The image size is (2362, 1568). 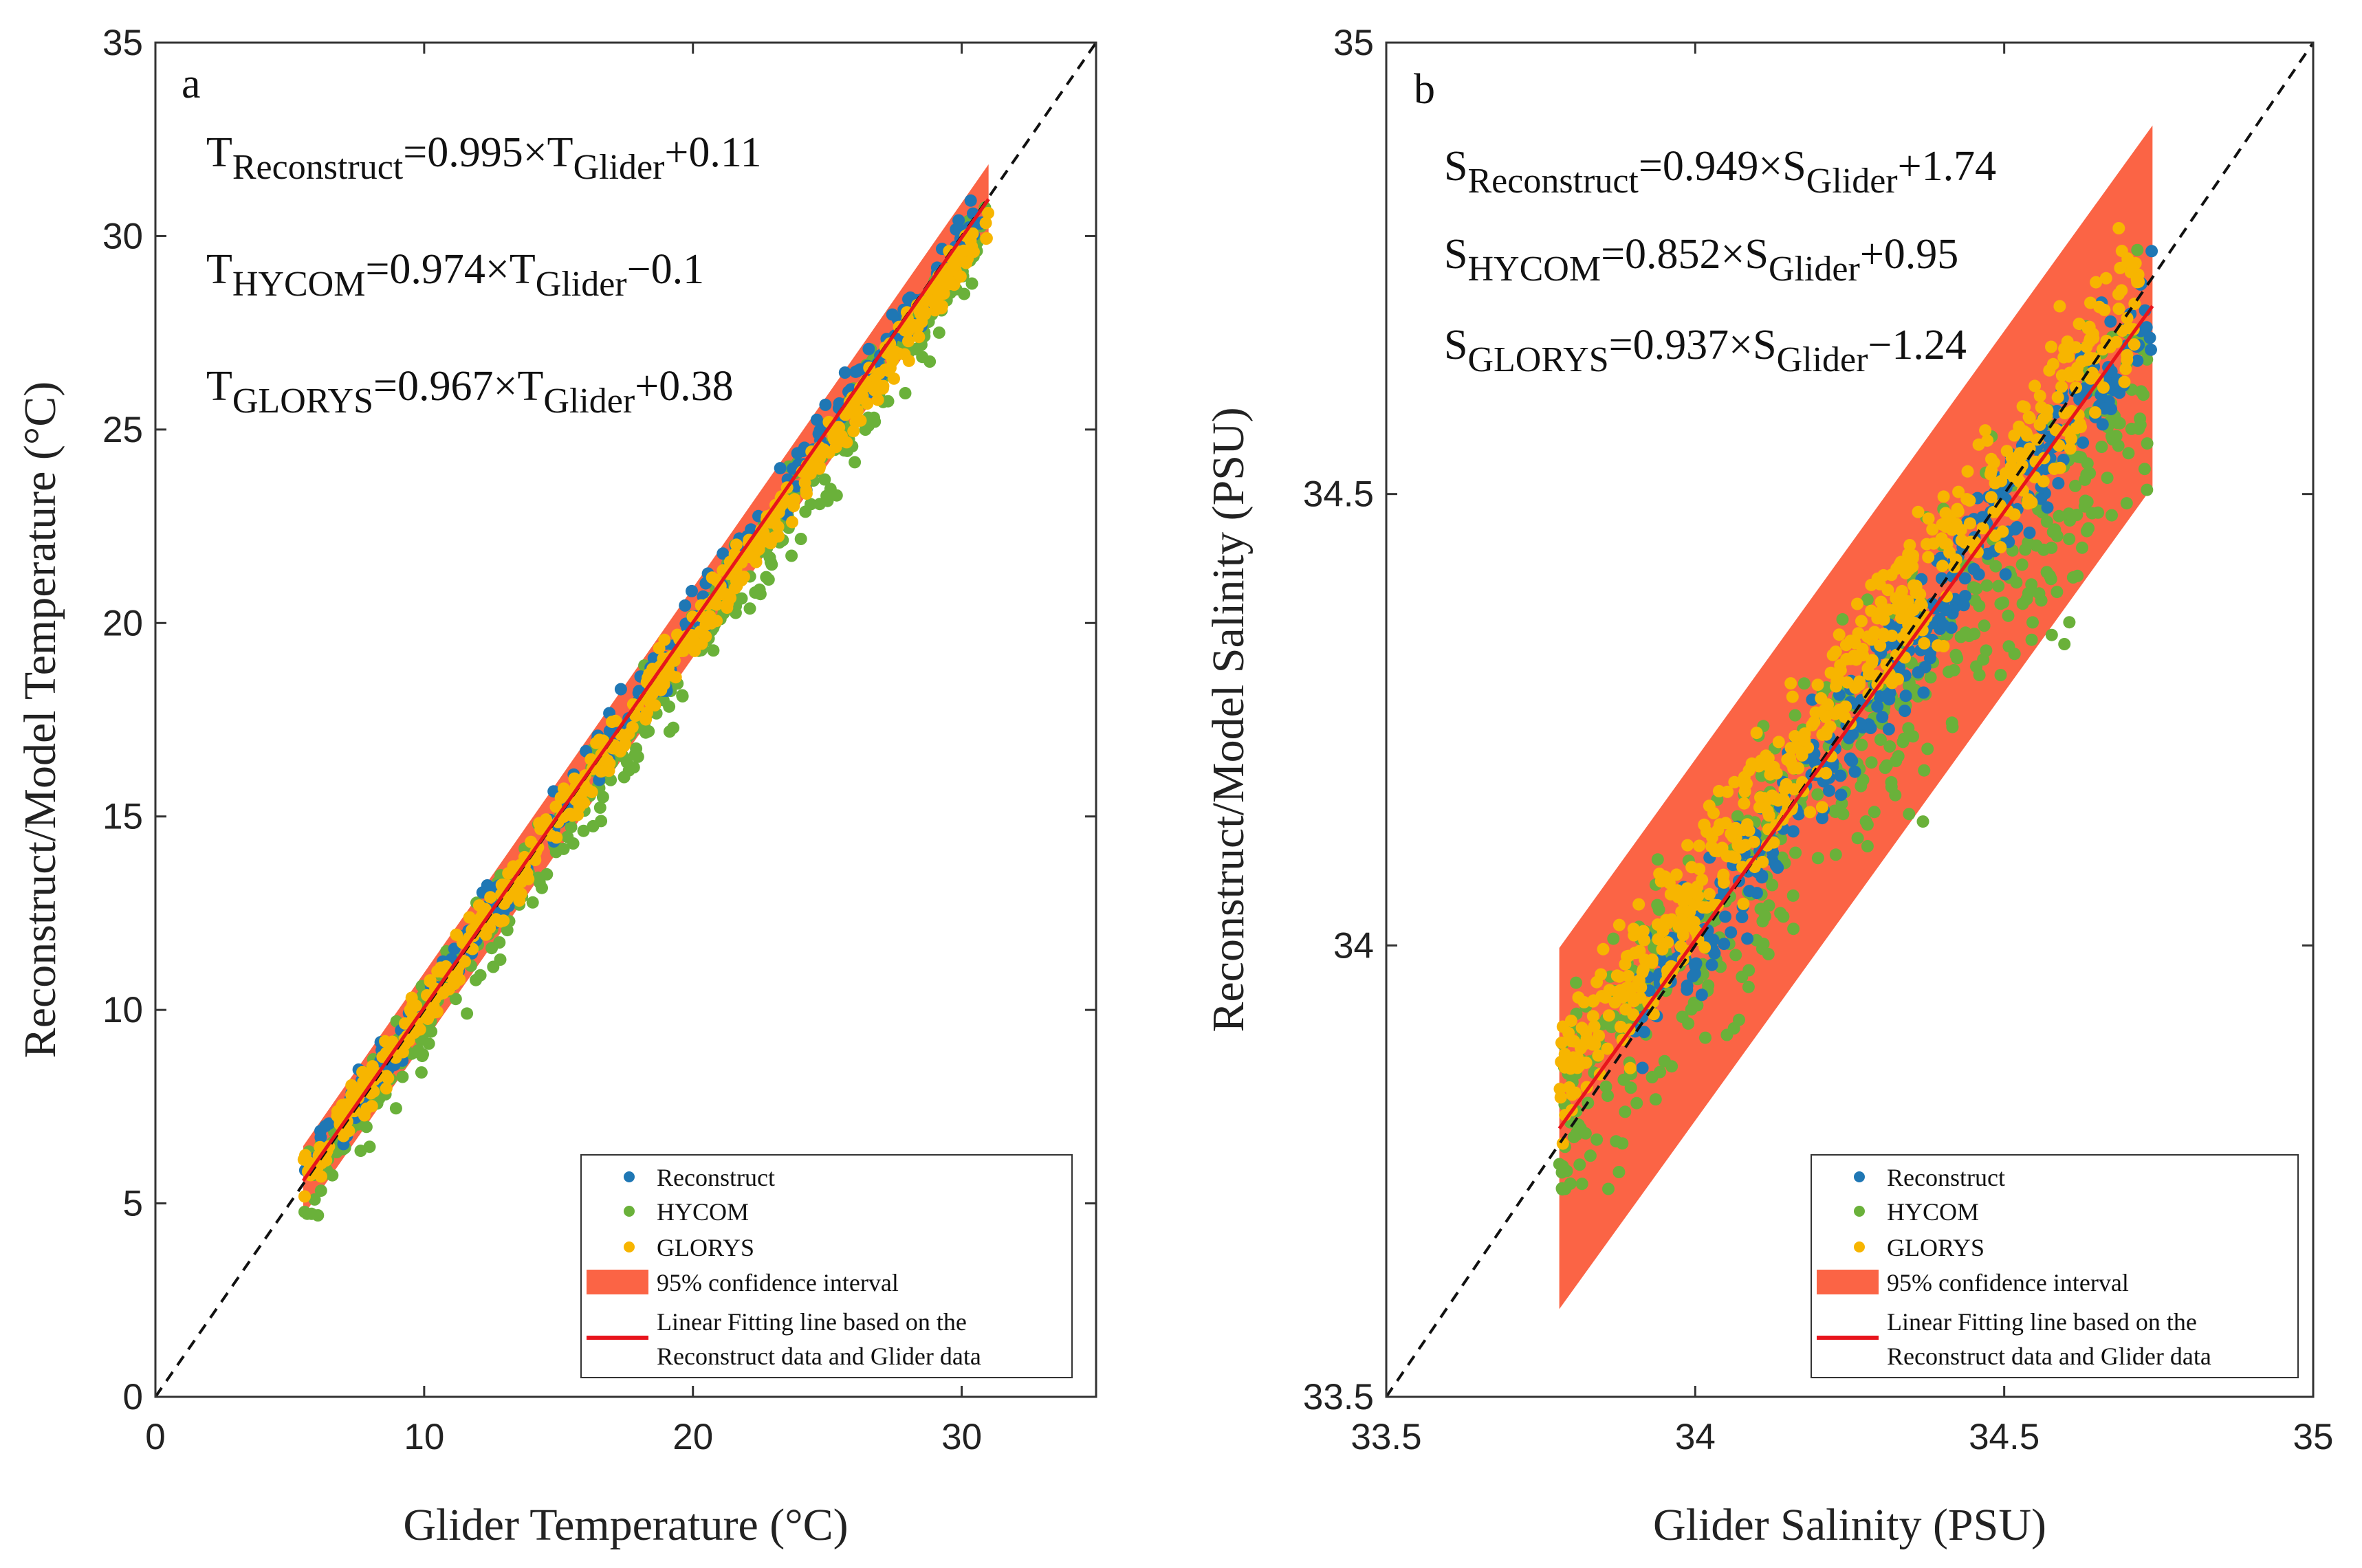 I want to click on equation-hycom: THYCOM=0.974×TGlider−0.1, so click(x=455, y=275).